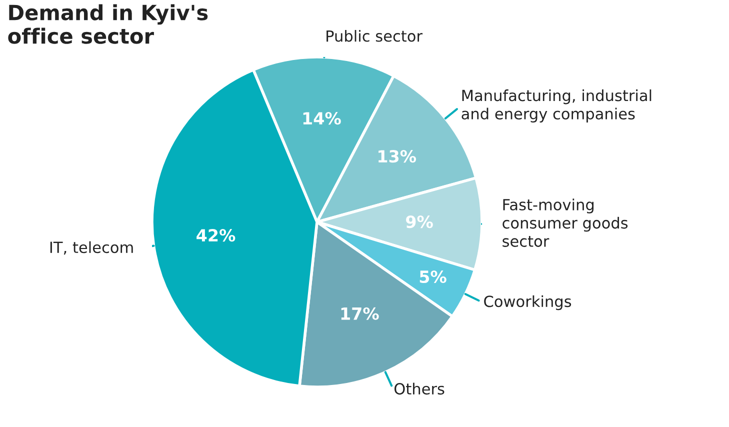 The height and width of the screenshot is (427, 729). Describe the element at coordinates (433, 277) in the screenshot. I see `data-label: 5%` at that location.